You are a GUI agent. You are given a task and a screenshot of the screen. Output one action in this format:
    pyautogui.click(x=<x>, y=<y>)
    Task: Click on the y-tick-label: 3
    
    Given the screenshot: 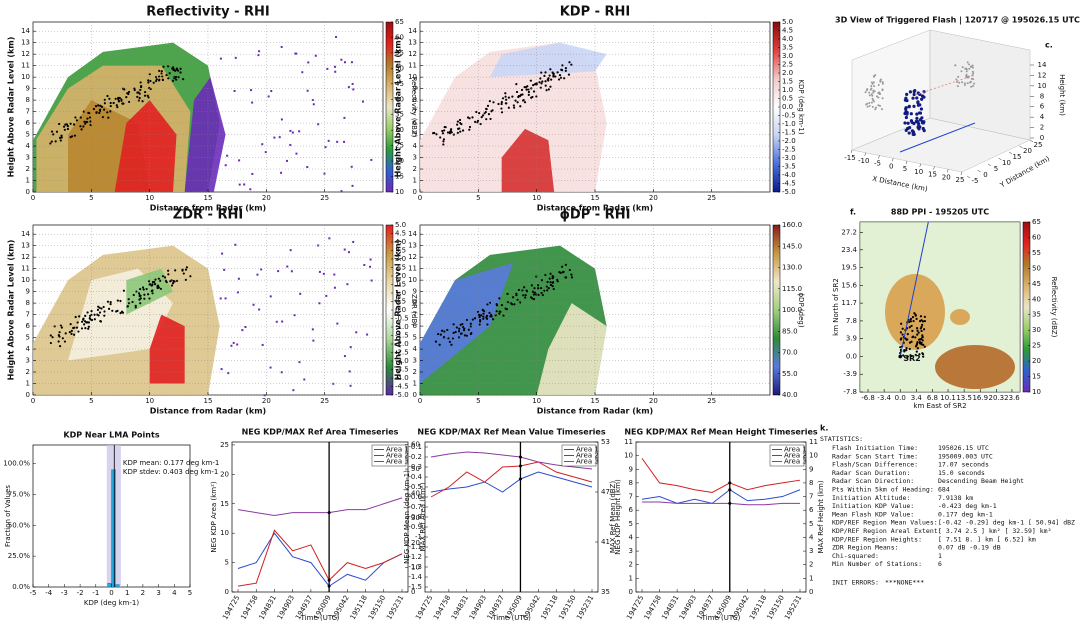 What is the action you would take?
    pyautogui.click(x=28, y=158)
    